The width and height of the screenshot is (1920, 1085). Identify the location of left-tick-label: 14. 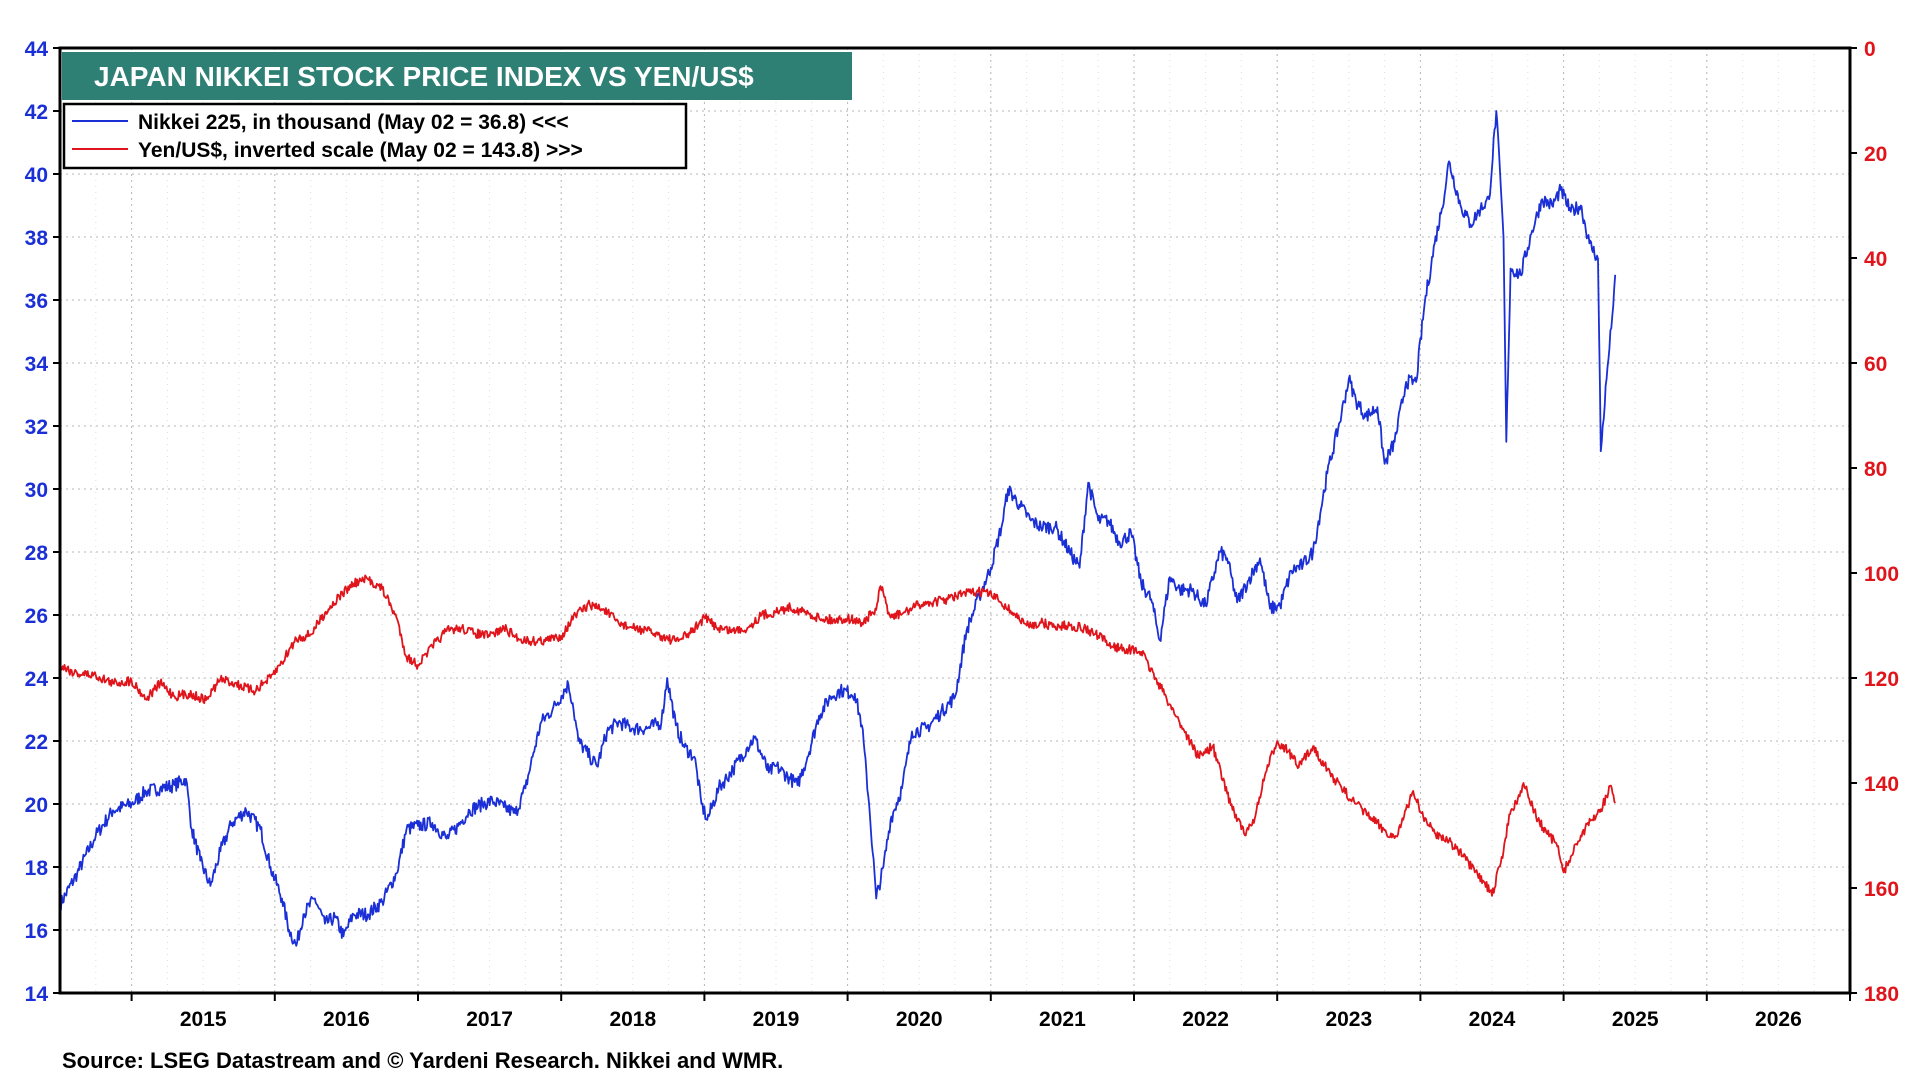
(37, 994).